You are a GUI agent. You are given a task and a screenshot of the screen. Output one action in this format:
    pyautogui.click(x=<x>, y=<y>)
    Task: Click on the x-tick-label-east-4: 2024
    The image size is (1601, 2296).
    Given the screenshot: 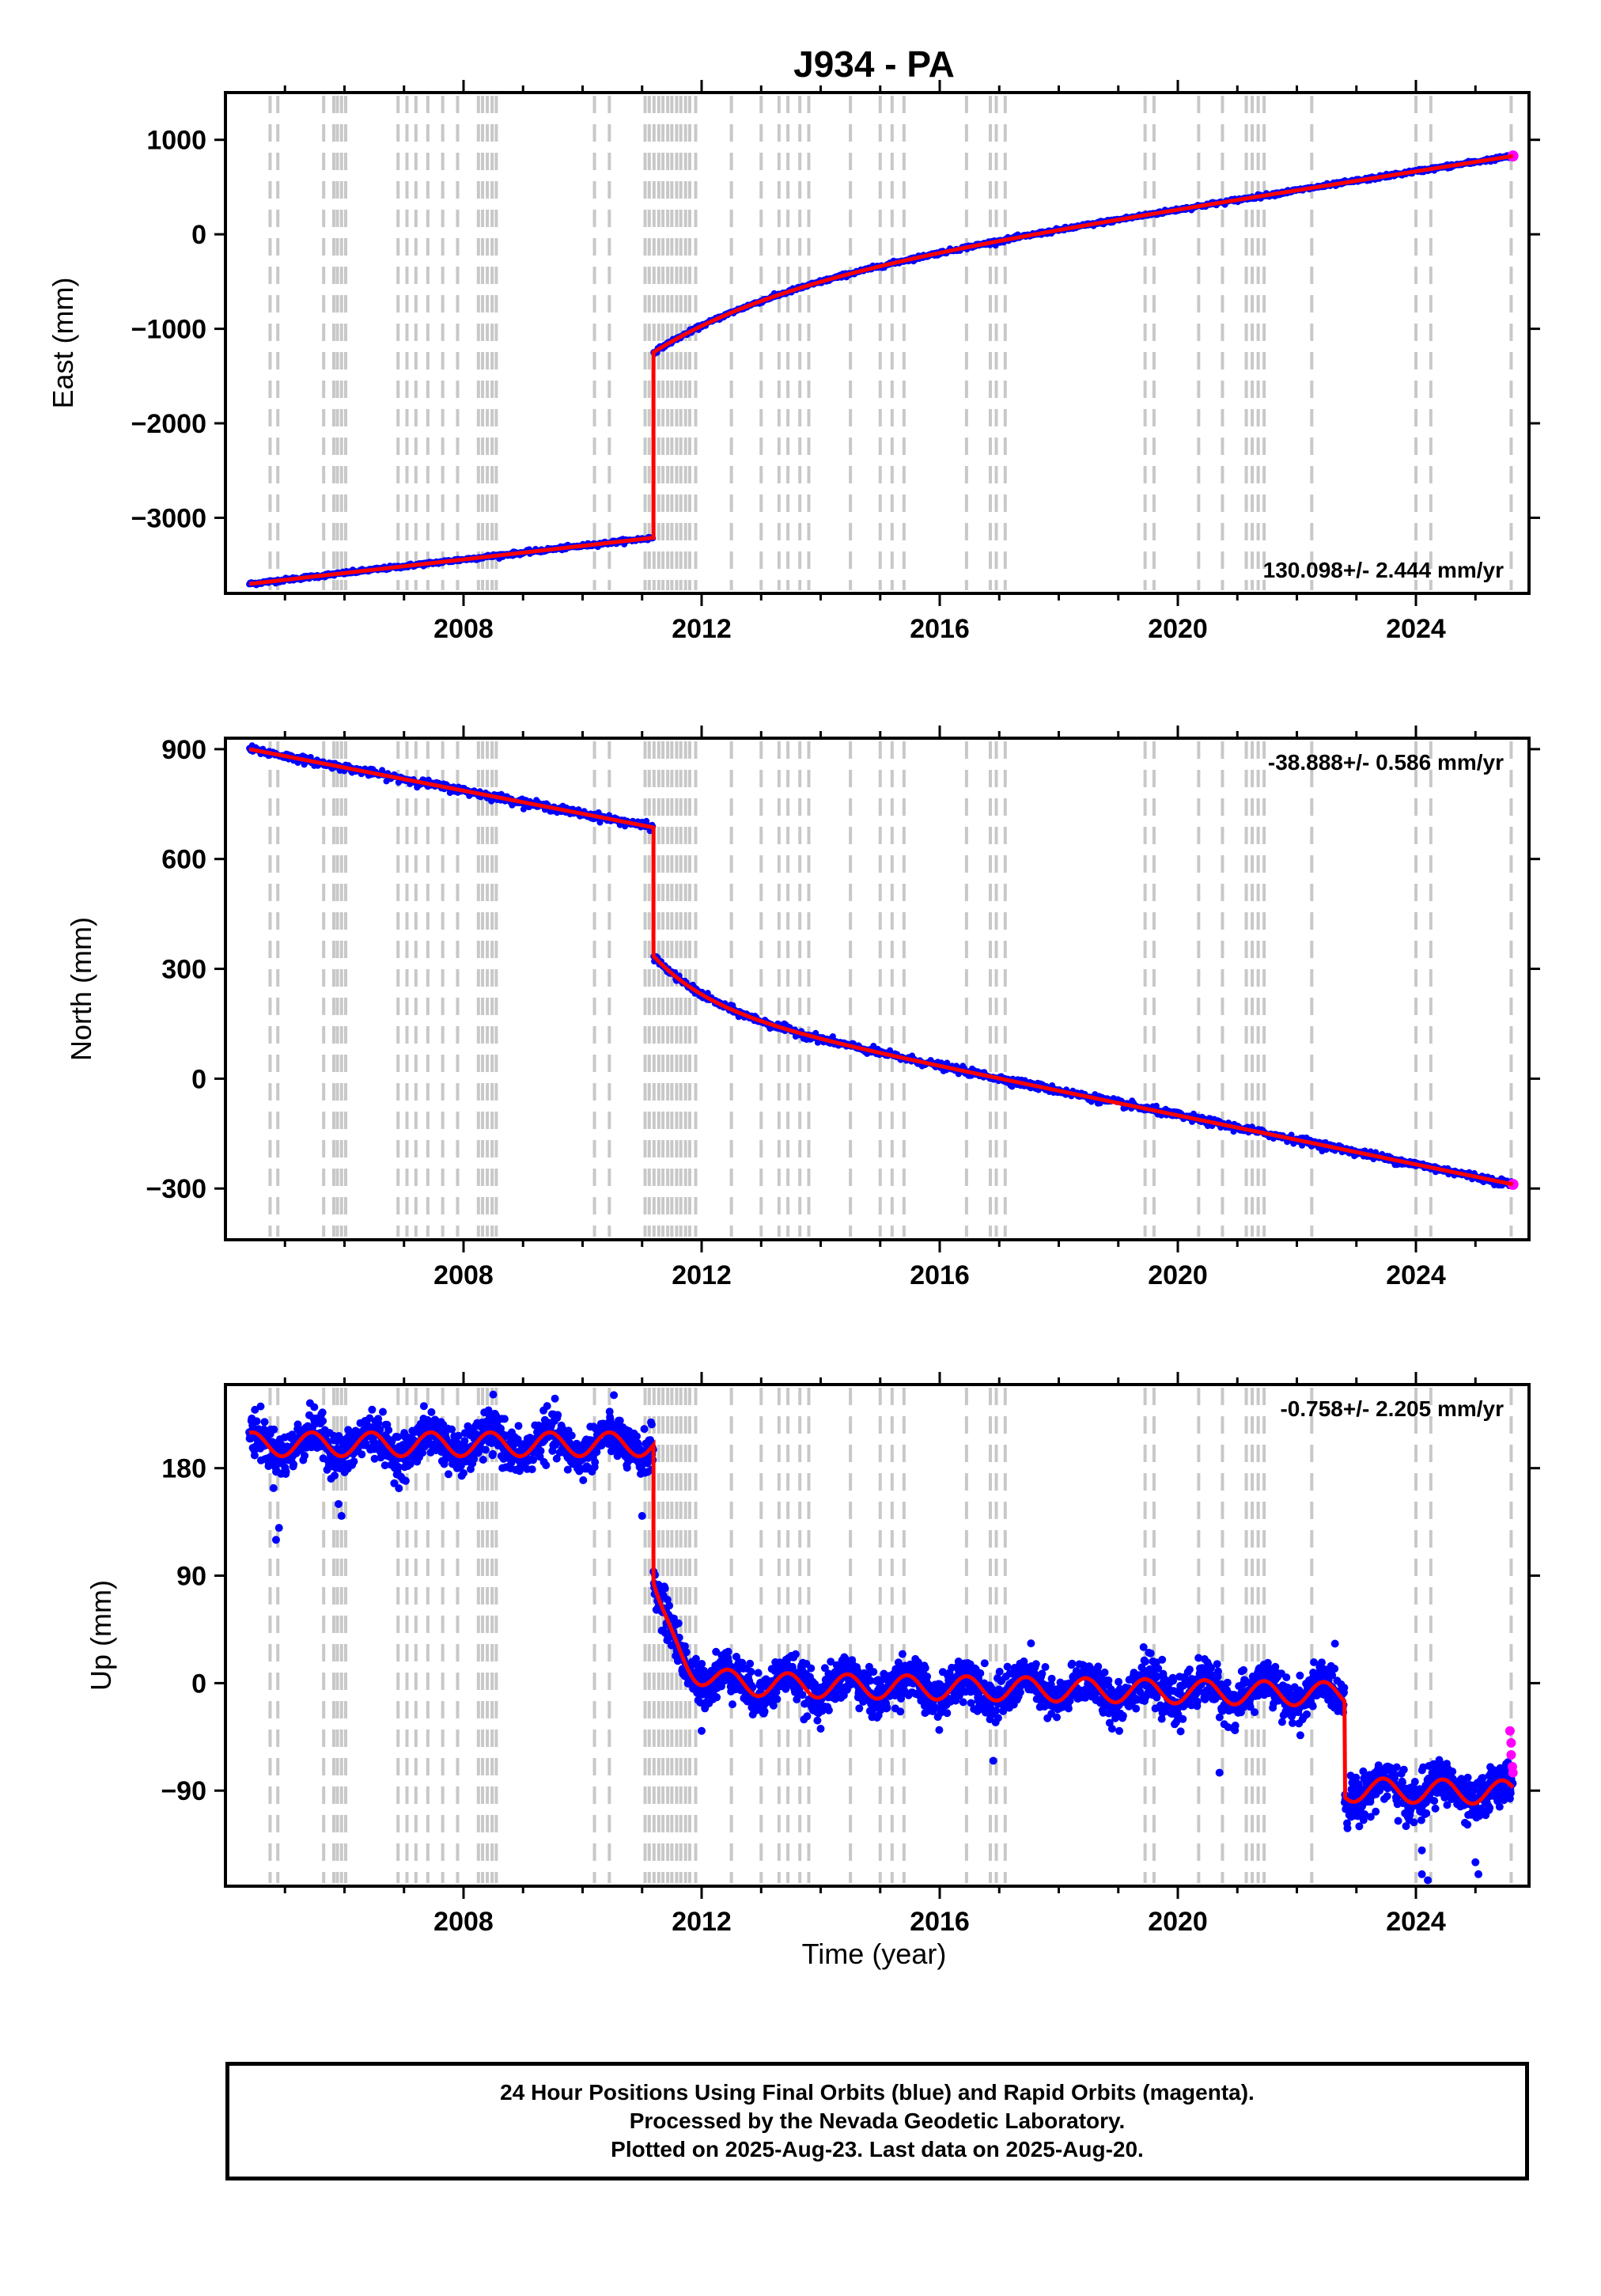 What is the action you would take?
    pyautogui.click(x=1416, y=629)
    